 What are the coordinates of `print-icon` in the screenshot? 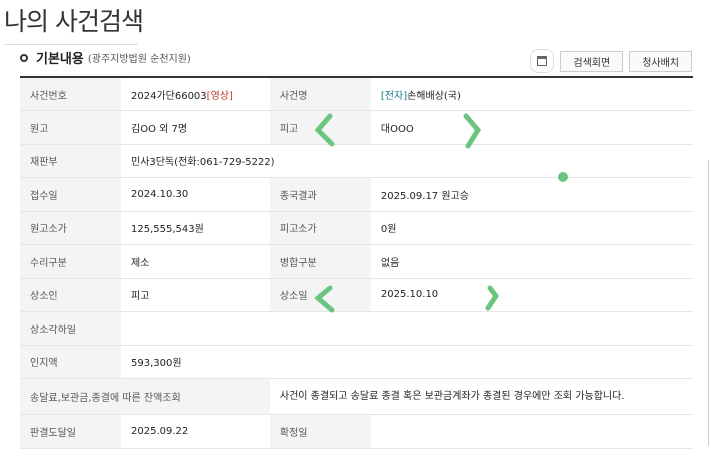 It's located at (542, 61).